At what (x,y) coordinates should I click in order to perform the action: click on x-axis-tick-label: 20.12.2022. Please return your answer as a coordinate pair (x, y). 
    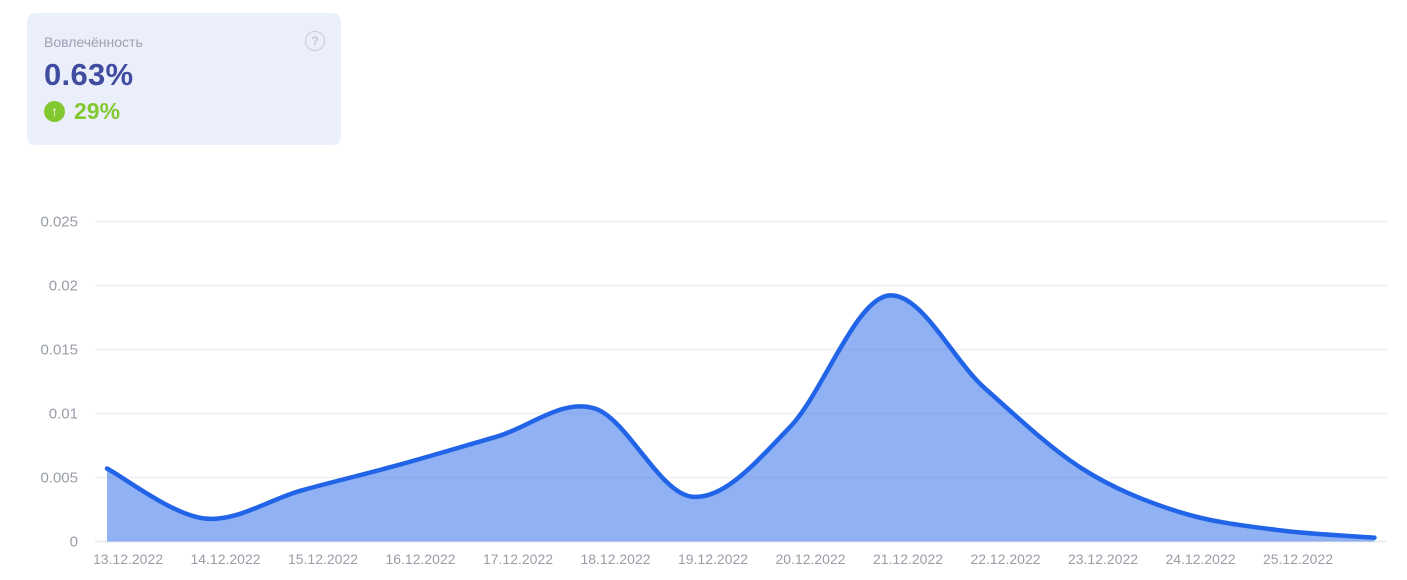
    Looking at the image, I should click on (810, 559).